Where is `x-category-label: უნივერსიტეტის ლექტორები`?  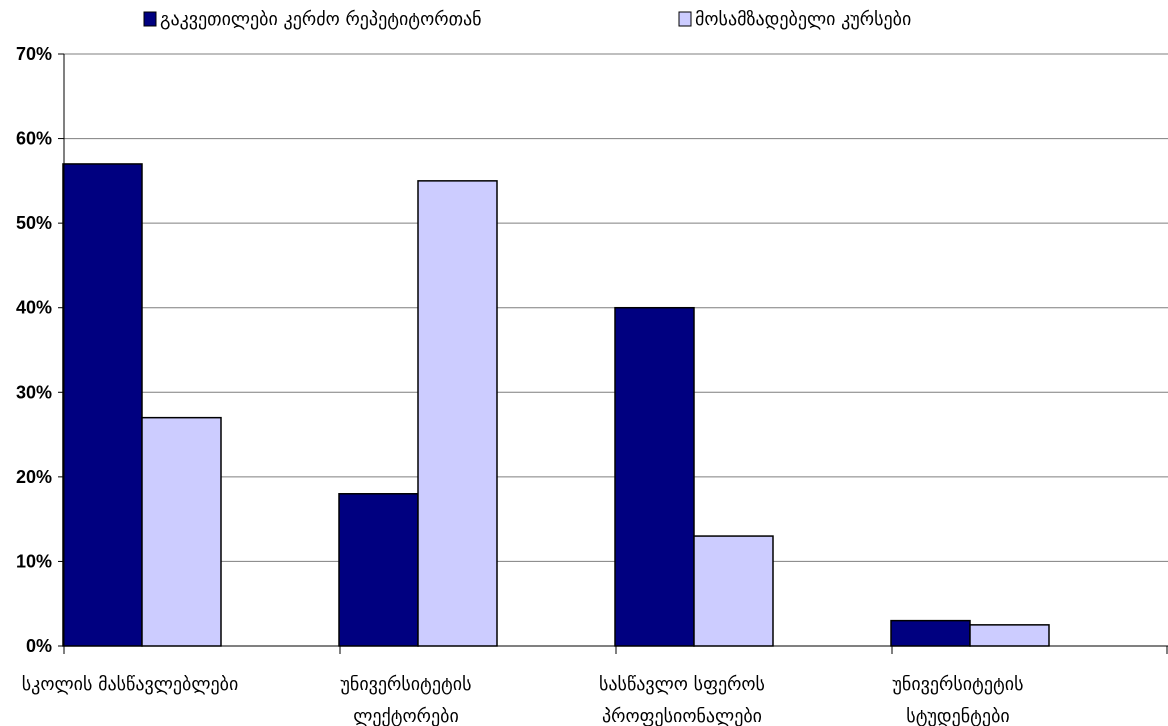
x-category-label: უნივერსიტეტის ლექტორები is located at coordinates (406, 700).